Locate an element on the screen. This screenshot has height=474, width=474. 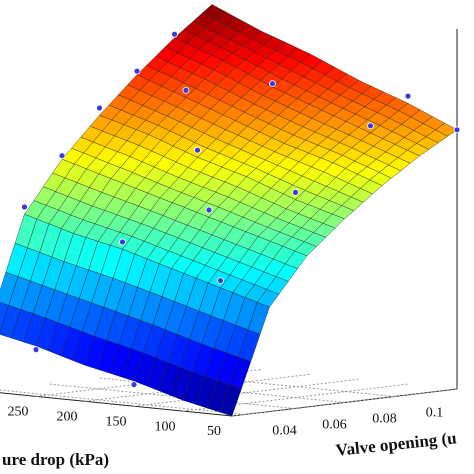
y-tick-label: 100 is located at coordinates (165, 426).